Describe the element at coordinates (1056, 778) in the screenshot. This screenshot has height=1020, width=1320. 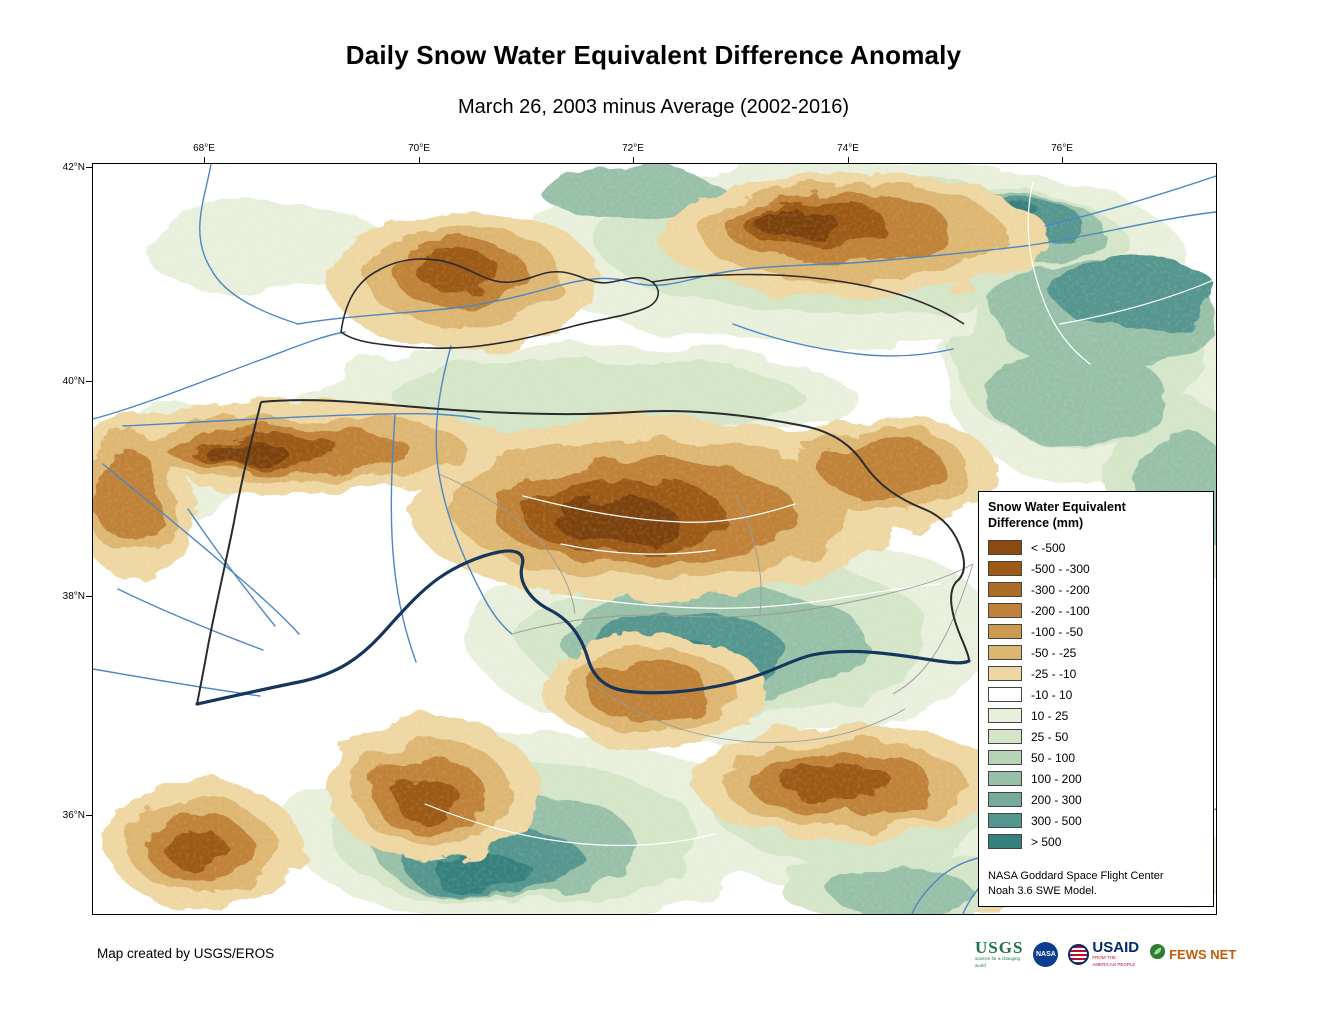
I see `legend-label: 100 - 200` at that location.